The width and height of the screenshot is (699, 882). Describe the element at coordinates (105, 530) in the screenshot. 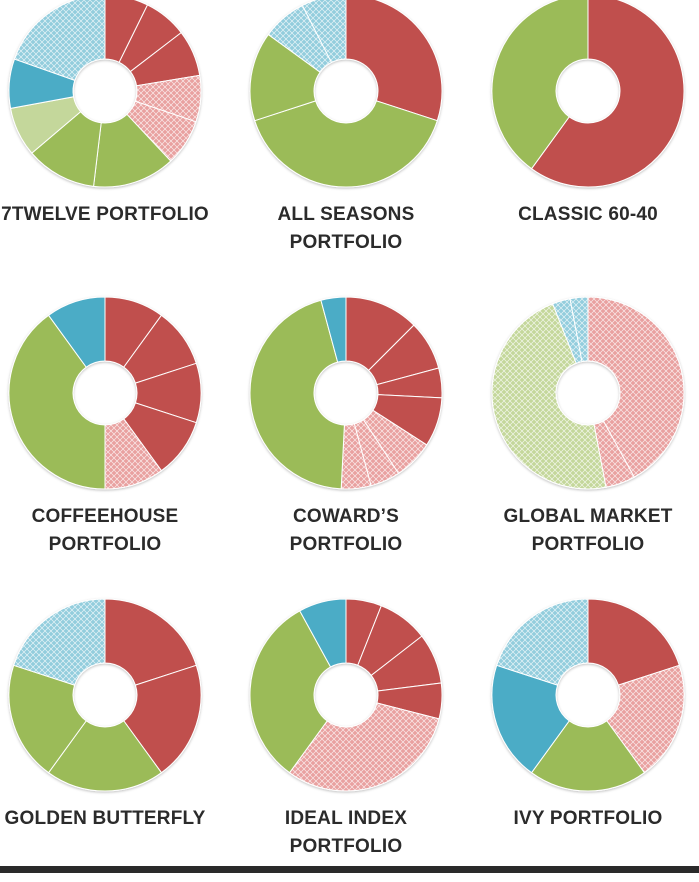

I see `portfolio-label: COFFEEHOUSE PORTFOLIO` at that location.